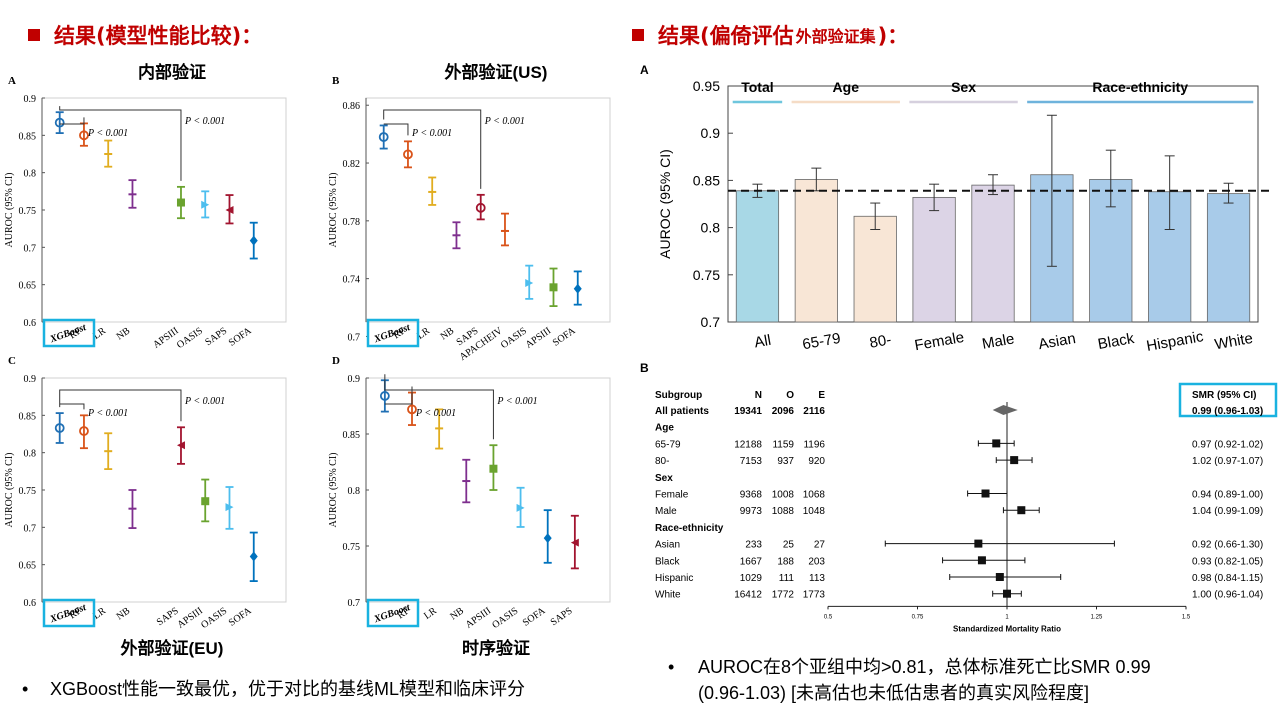 This screenshot has width=1280, height=718. I want to click on cell-smr: 0.94 (0.89-1.00), so click(1227, 495).